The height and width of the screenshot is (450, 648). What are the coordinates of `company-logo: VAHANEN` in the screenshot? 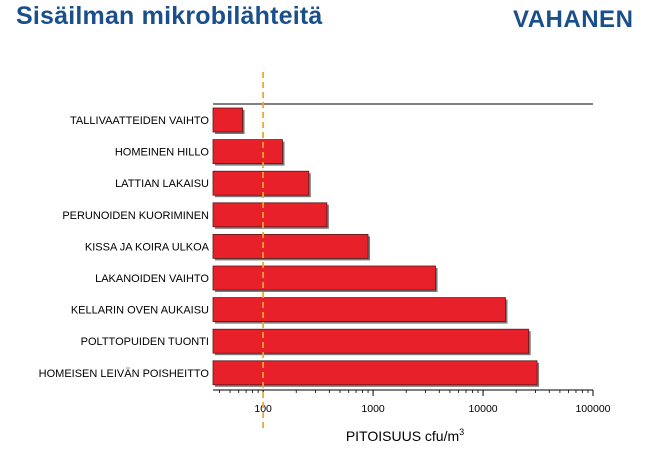 It's located at (573, 20).